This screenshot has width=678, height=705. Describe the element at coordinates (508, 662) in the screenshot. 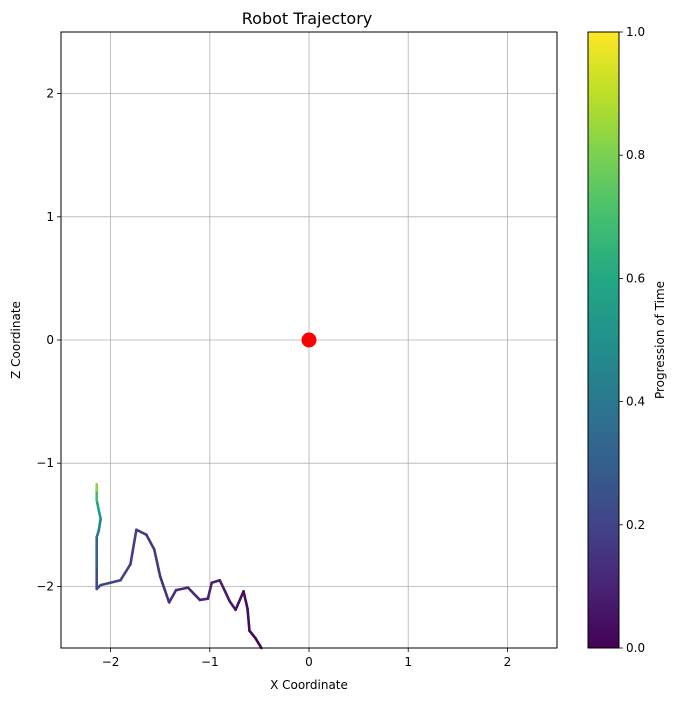

I see `x-tick-label: 2` at that location.